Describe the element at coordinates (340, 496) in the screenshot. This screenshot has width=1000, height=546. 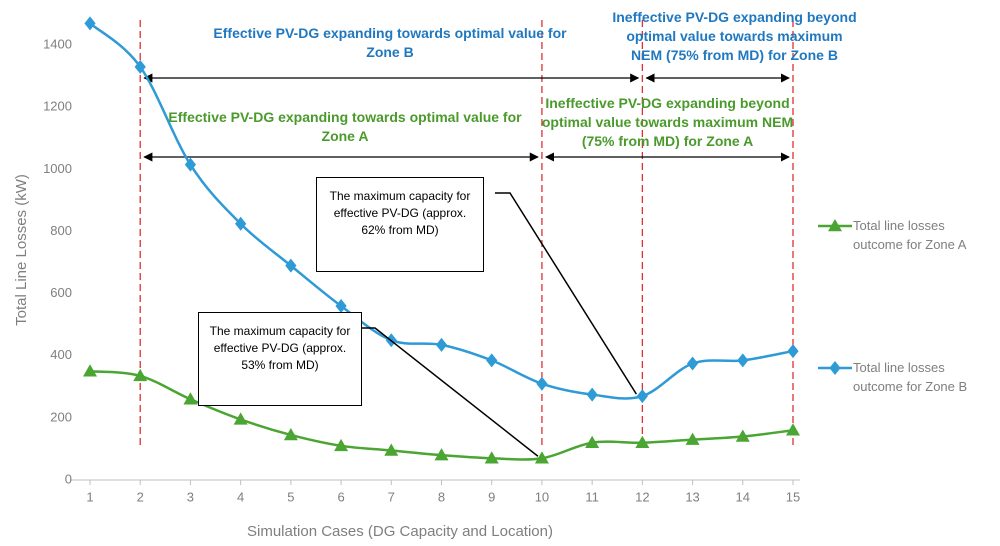
I see `x-tick-label: 6` at that location.